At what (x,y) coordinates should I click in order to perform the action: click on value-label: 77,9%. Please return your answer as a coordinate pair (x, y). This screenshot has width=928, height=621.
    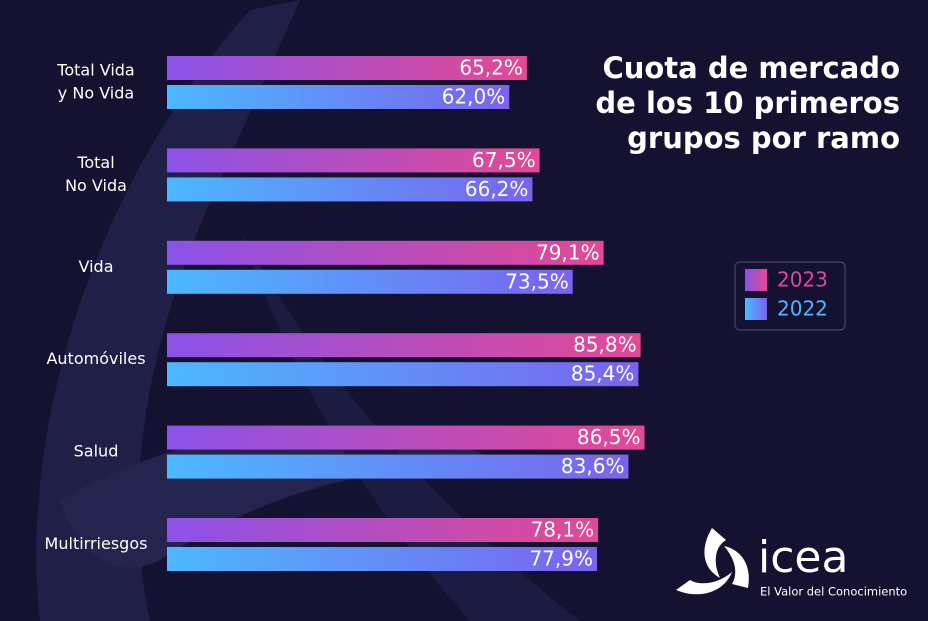
    Looking at the image, I should click on (561, 559).